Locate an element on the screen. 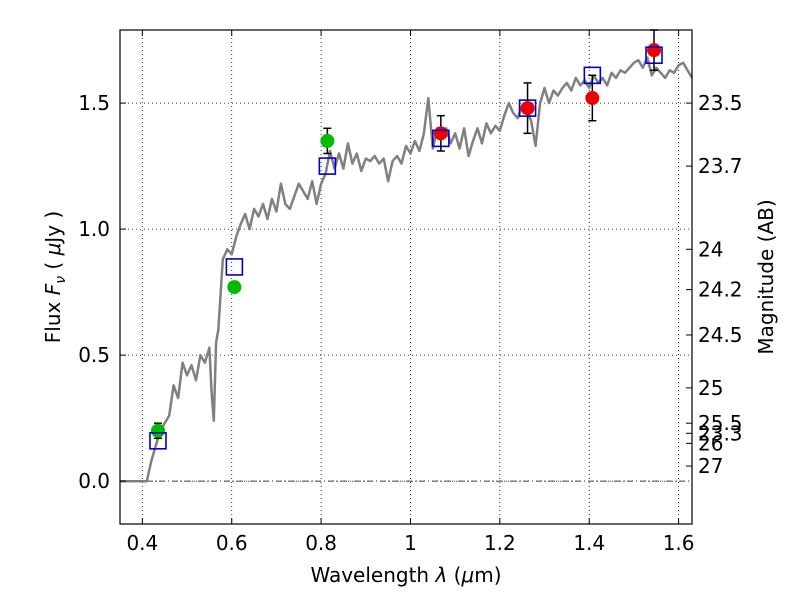 The image size is (800, 600). x-tick-label: 1.6 is located at coordinates (679, 543).